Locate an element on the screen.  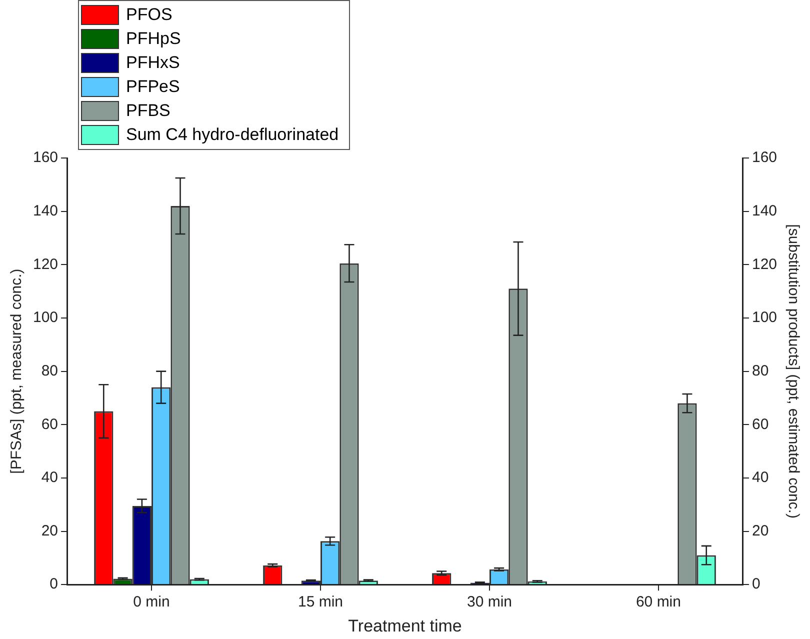
y2-tick-label: 140 is located at coordinates (765, 211).